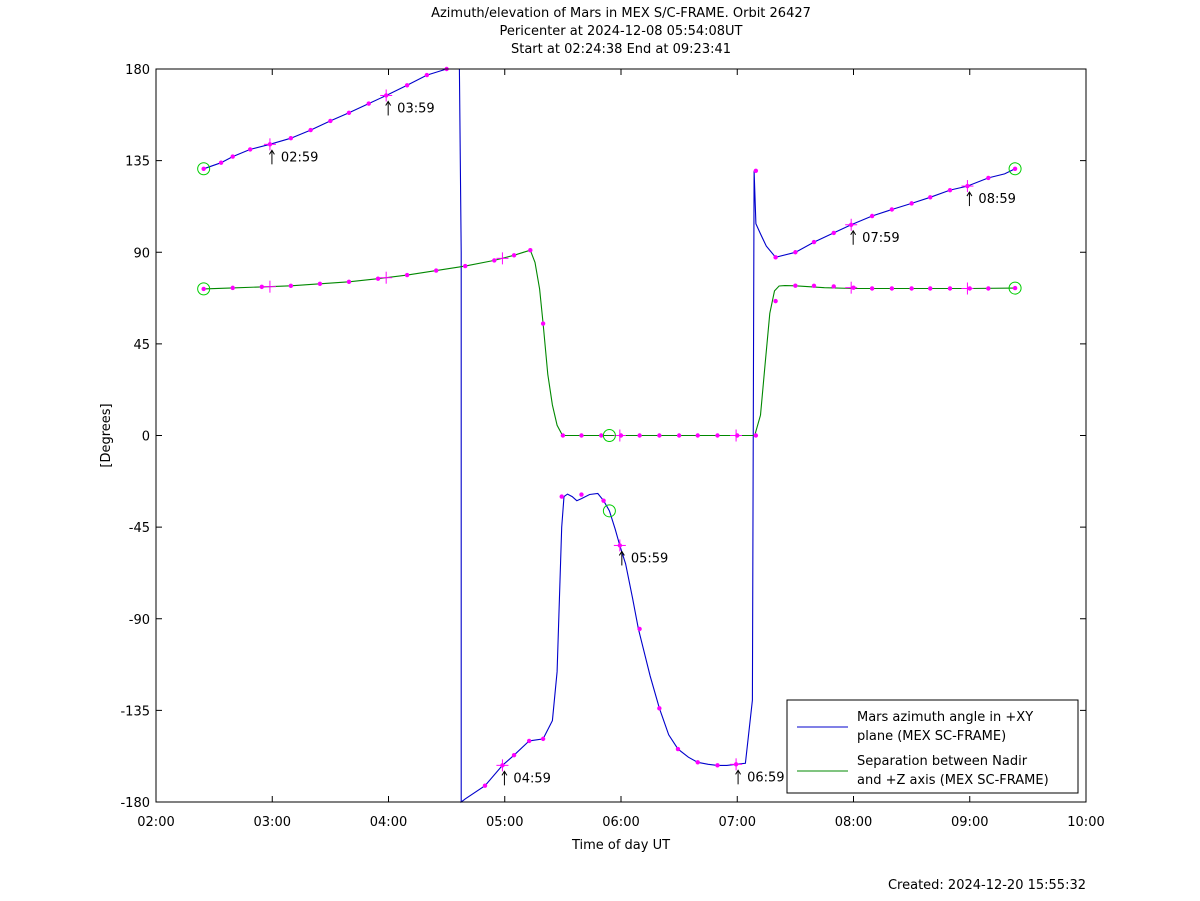 The image size is (1200, 901). What do you see at coordinates (880, 238) in the screenshot?
I see `hour-label: 07:59` at bounding box center [880, 238].